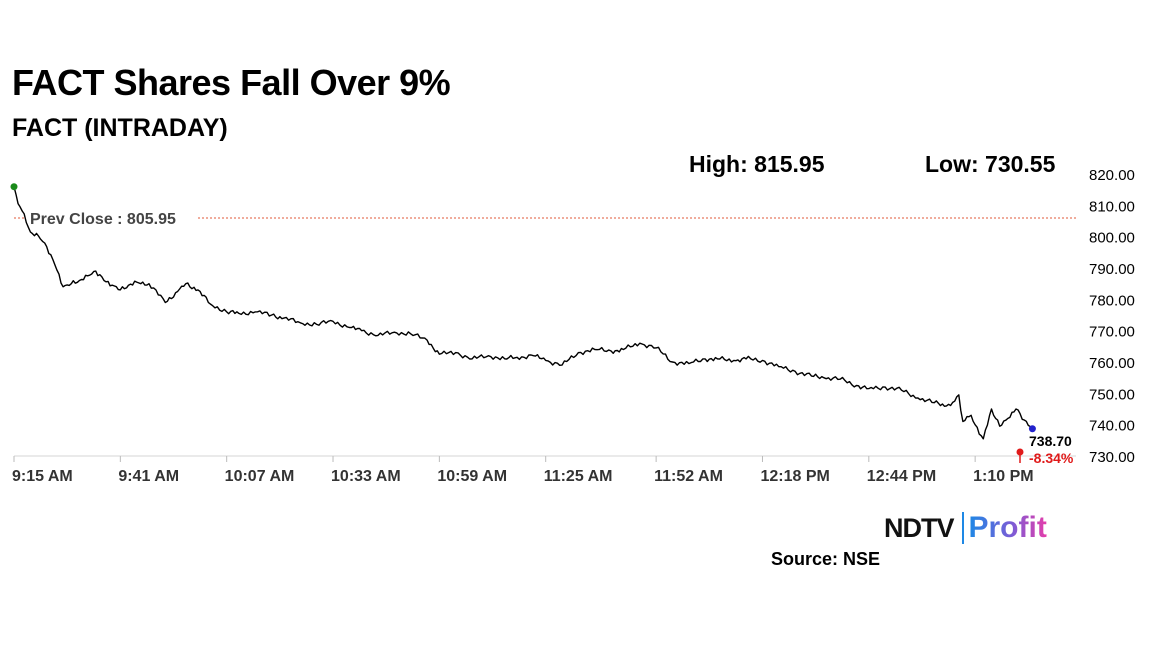 Image resolution: width=1152 pixels, height=648 pixels. Describe the element at coordinates (231, 82) in the screenshot. I see `chart-title: FACT Shares Fall Over 9%` at that location.